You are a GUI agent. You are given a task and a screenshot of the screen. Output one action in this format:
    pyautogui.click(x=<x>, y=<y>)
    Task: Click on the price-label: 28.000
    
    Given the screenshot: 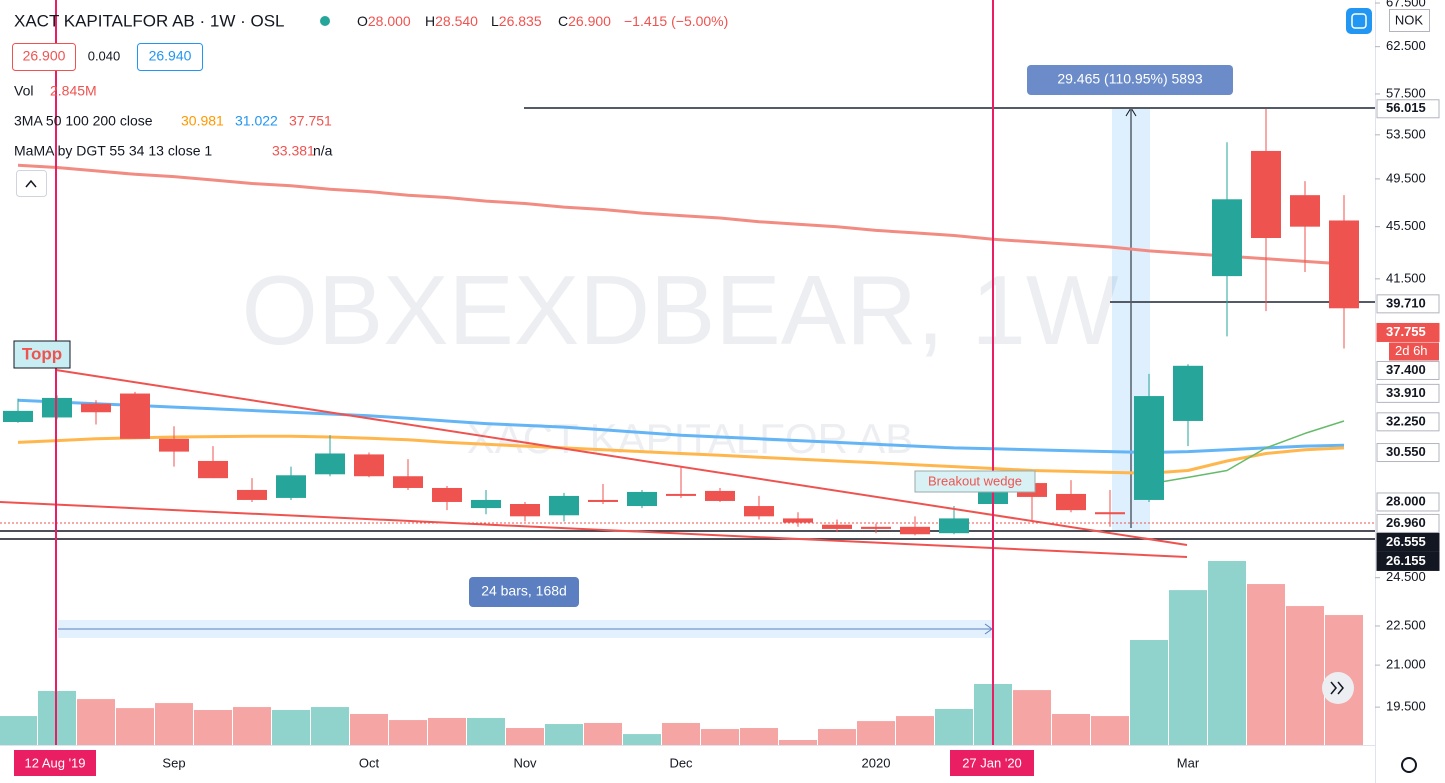 What is the action you would take?
    pyautogui.click(x=1406, y=500)
    